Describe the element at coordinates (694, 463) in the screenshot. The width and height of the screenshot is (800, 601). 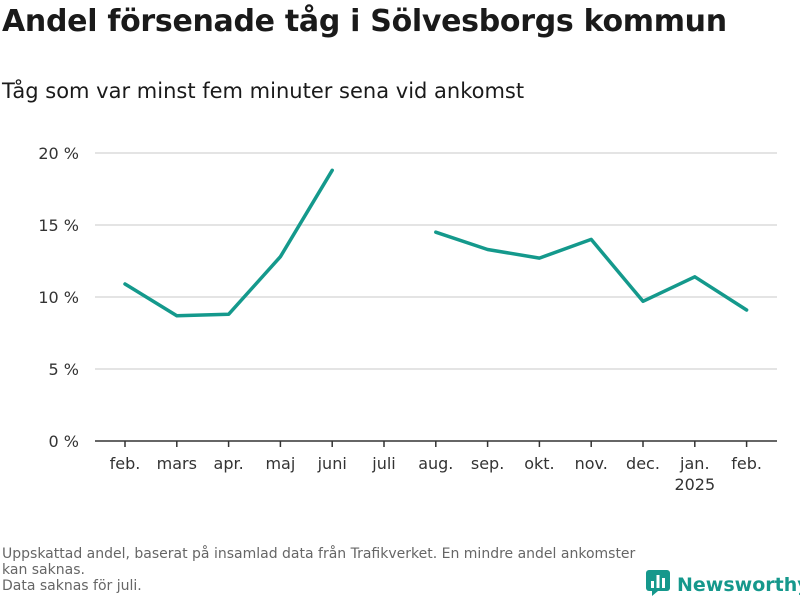
I see `x-tick-label: jan.` at that location.